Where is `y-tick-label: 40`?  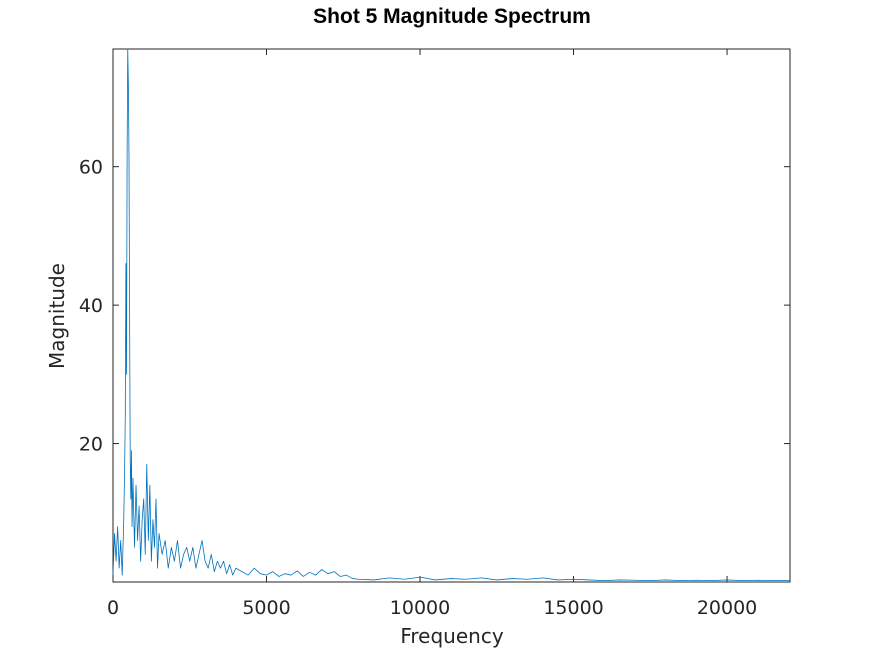
y-tick-label: 40 is located at coordinates (91, 306).